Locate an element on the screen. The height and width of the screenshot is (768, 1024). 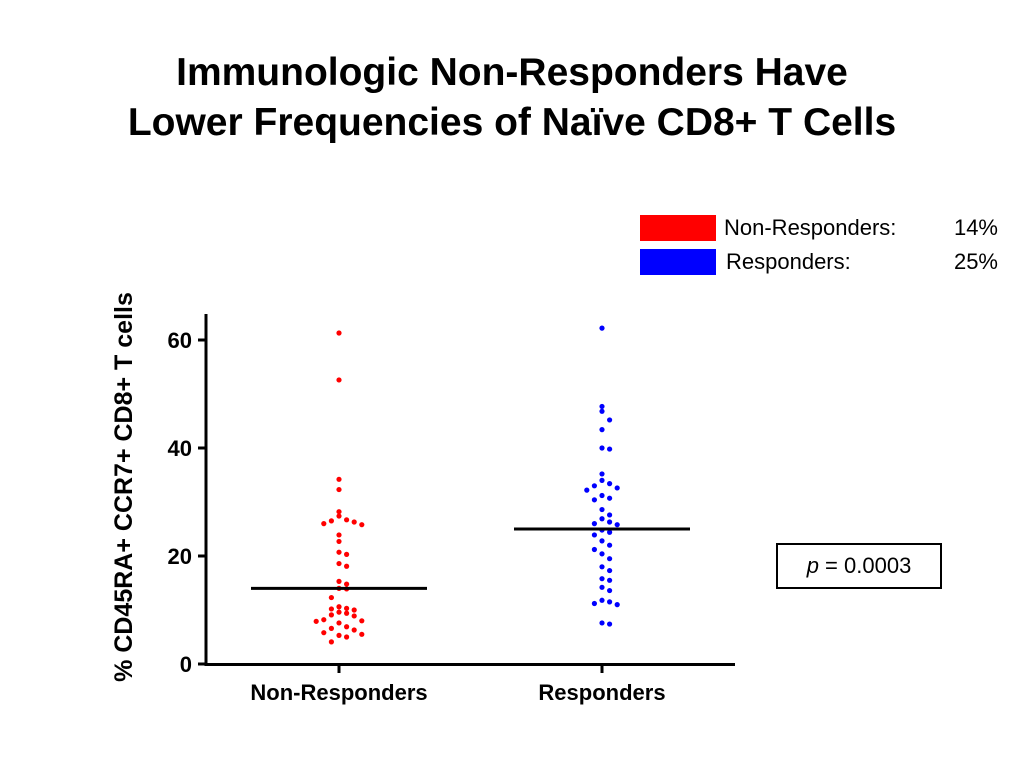
legend-value-responders: 25% is located at coordinates (975, 261).